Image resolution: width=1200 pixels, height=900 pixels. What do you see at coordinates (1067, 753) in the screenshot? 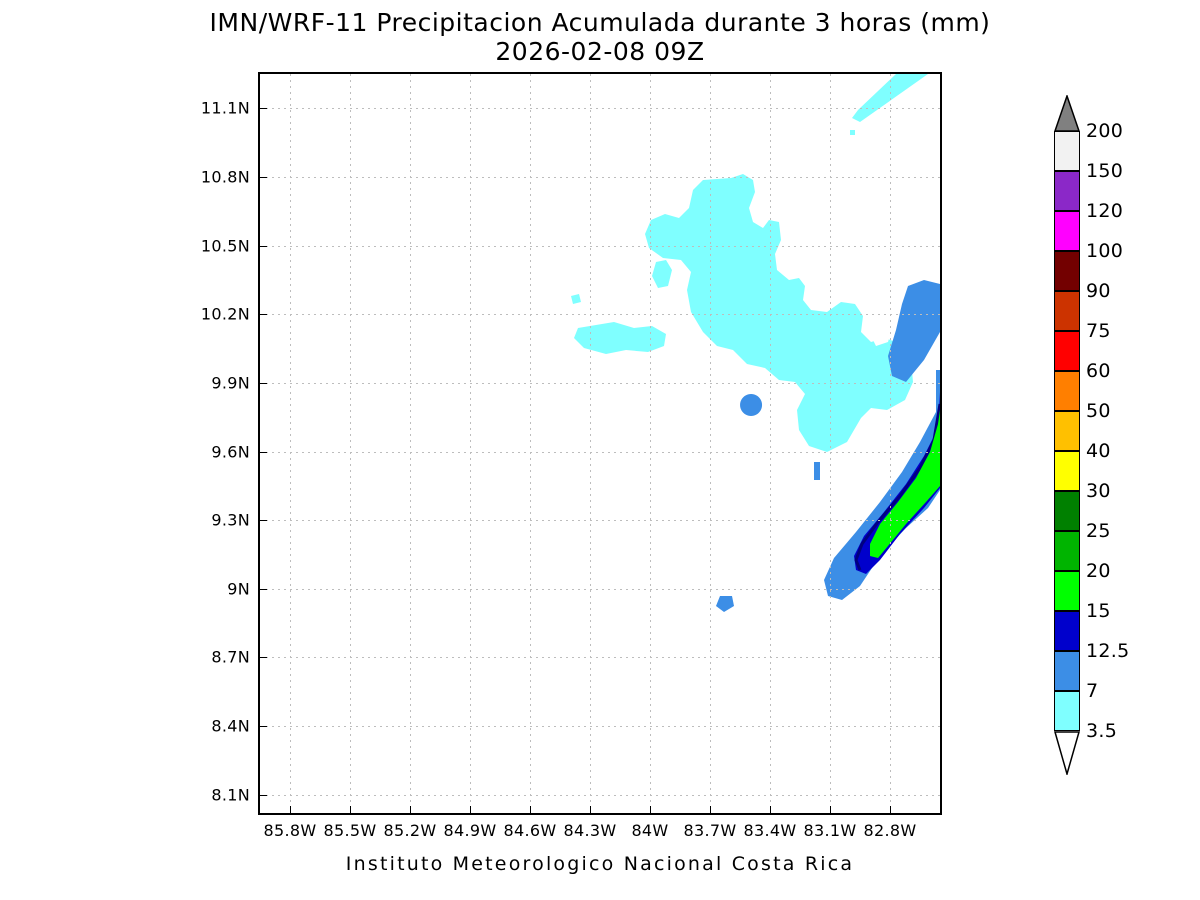
I see `colorbar-cap-bottom` at bounding box center [1067, 753].